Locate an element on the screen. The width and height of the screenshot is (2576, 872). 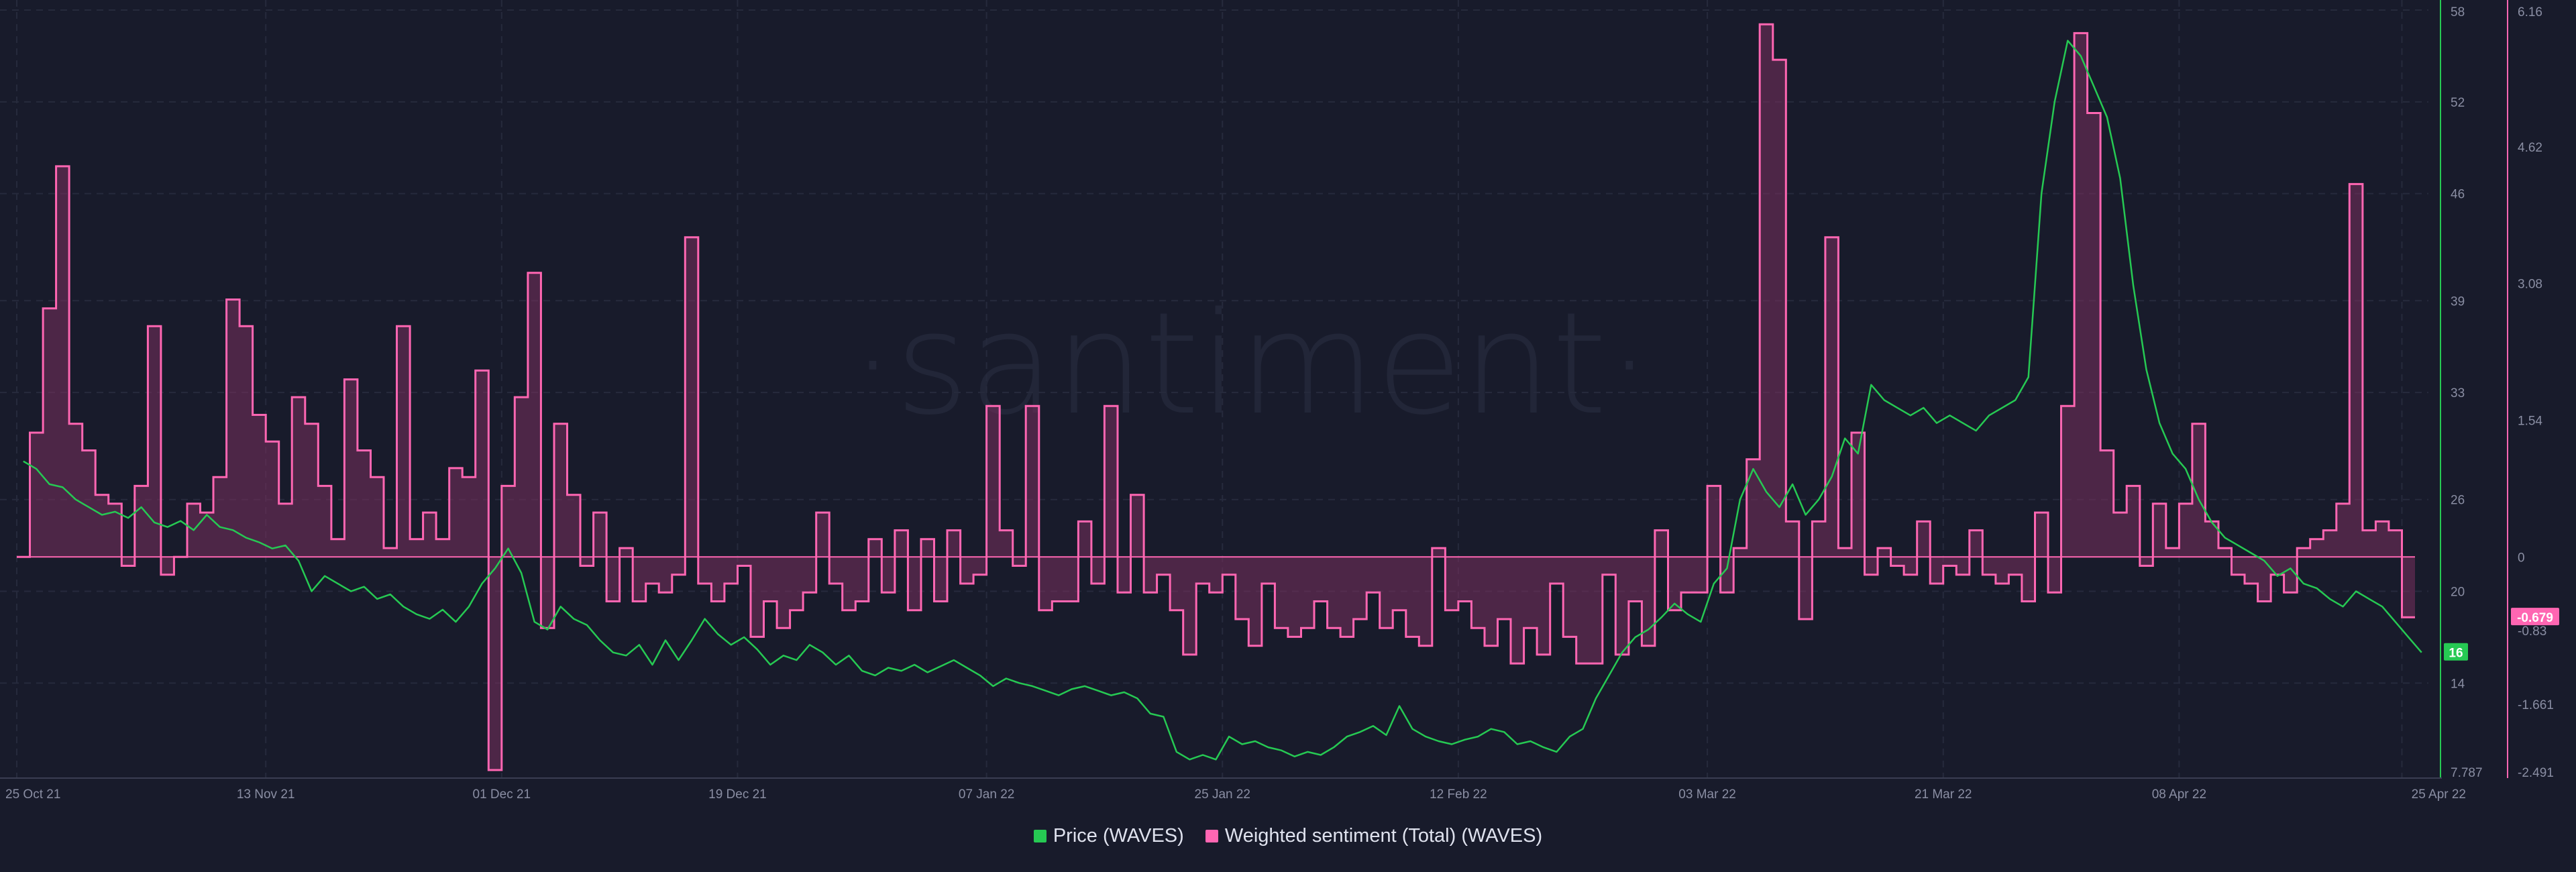
price-last-value-badge is located at coordinates (2456, 652).